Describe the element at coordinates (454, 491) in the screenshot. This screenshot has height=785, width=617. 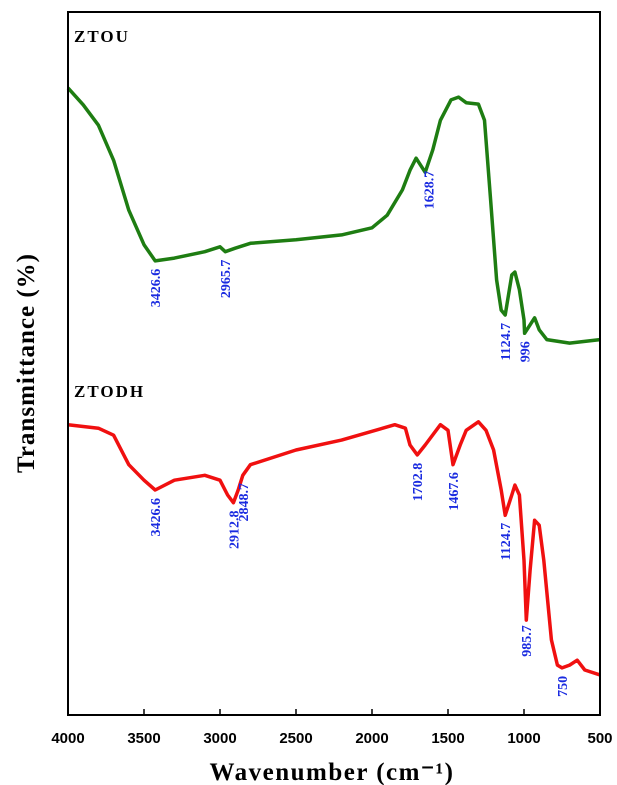
I see `annotation: 1467.6` at that location.